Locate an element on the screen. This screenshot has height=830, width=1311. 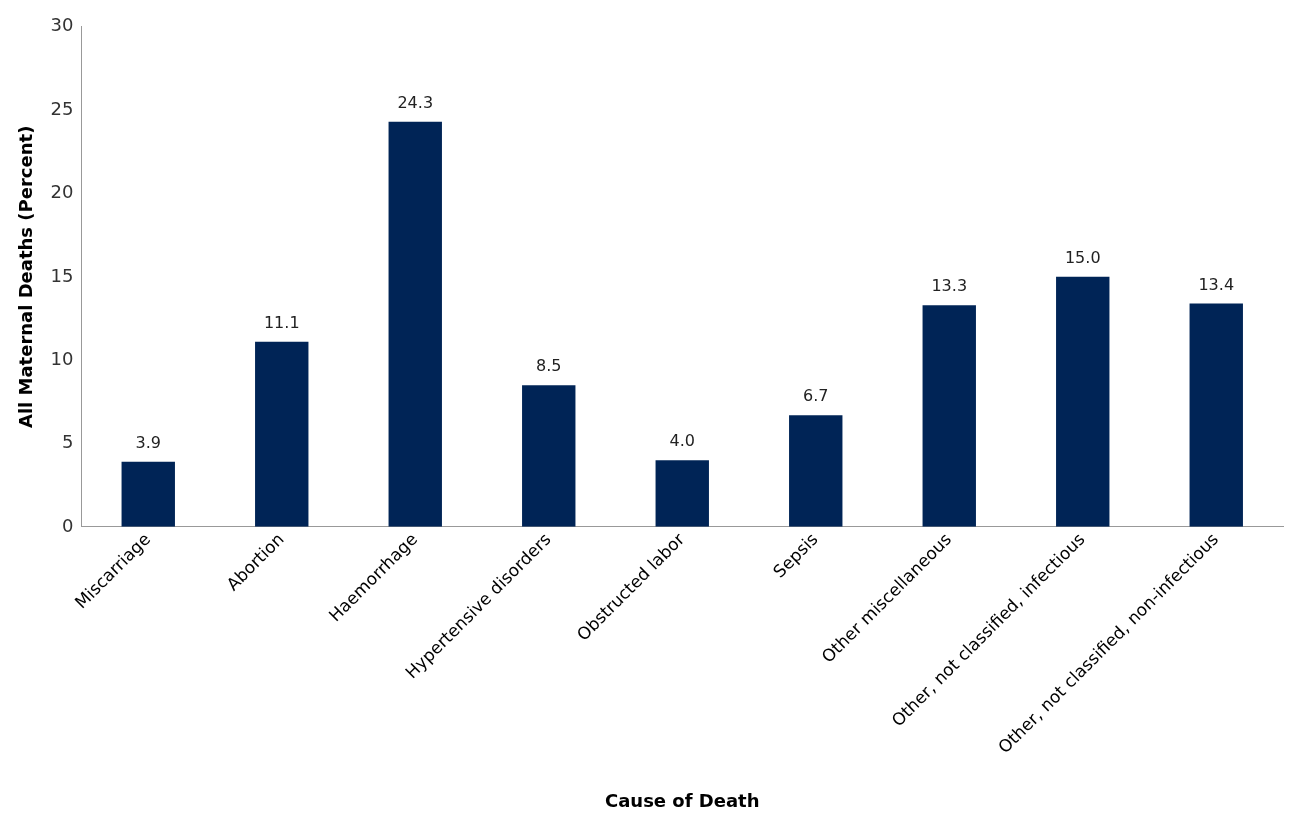
data-label: 8.5 is located at coordinates (549, 366).